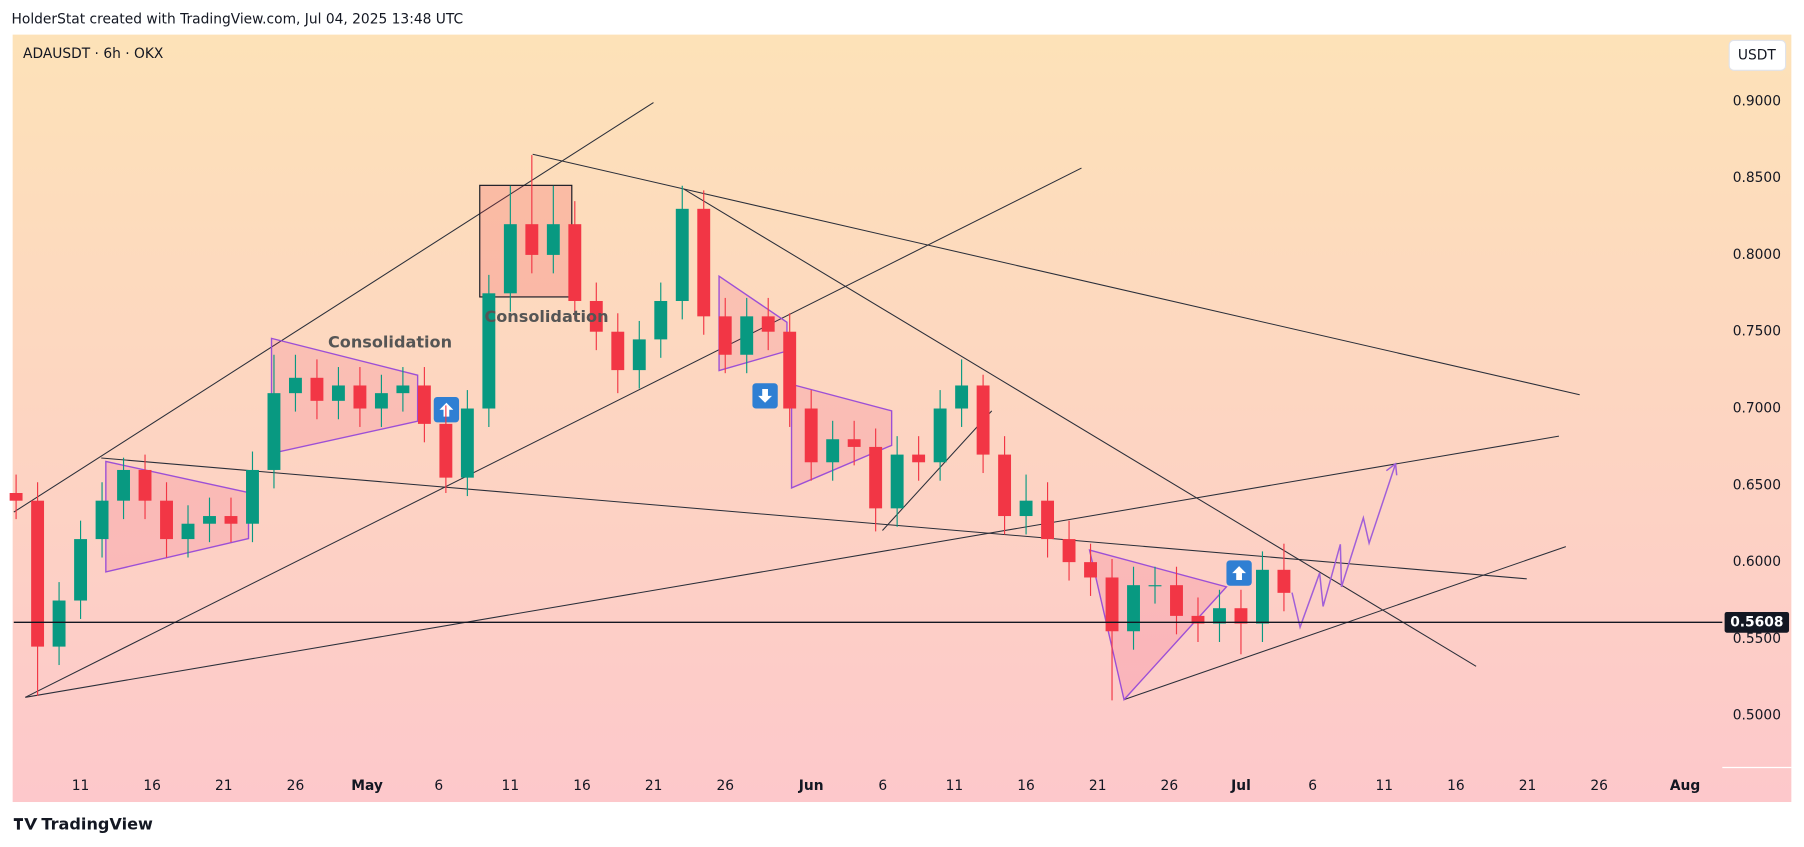 Image resolution: width=1804 pixels, height=847 pixels. Describe the element at coordinates (97, 824) in the screenshot. I see `footer: TradingView` at that location.